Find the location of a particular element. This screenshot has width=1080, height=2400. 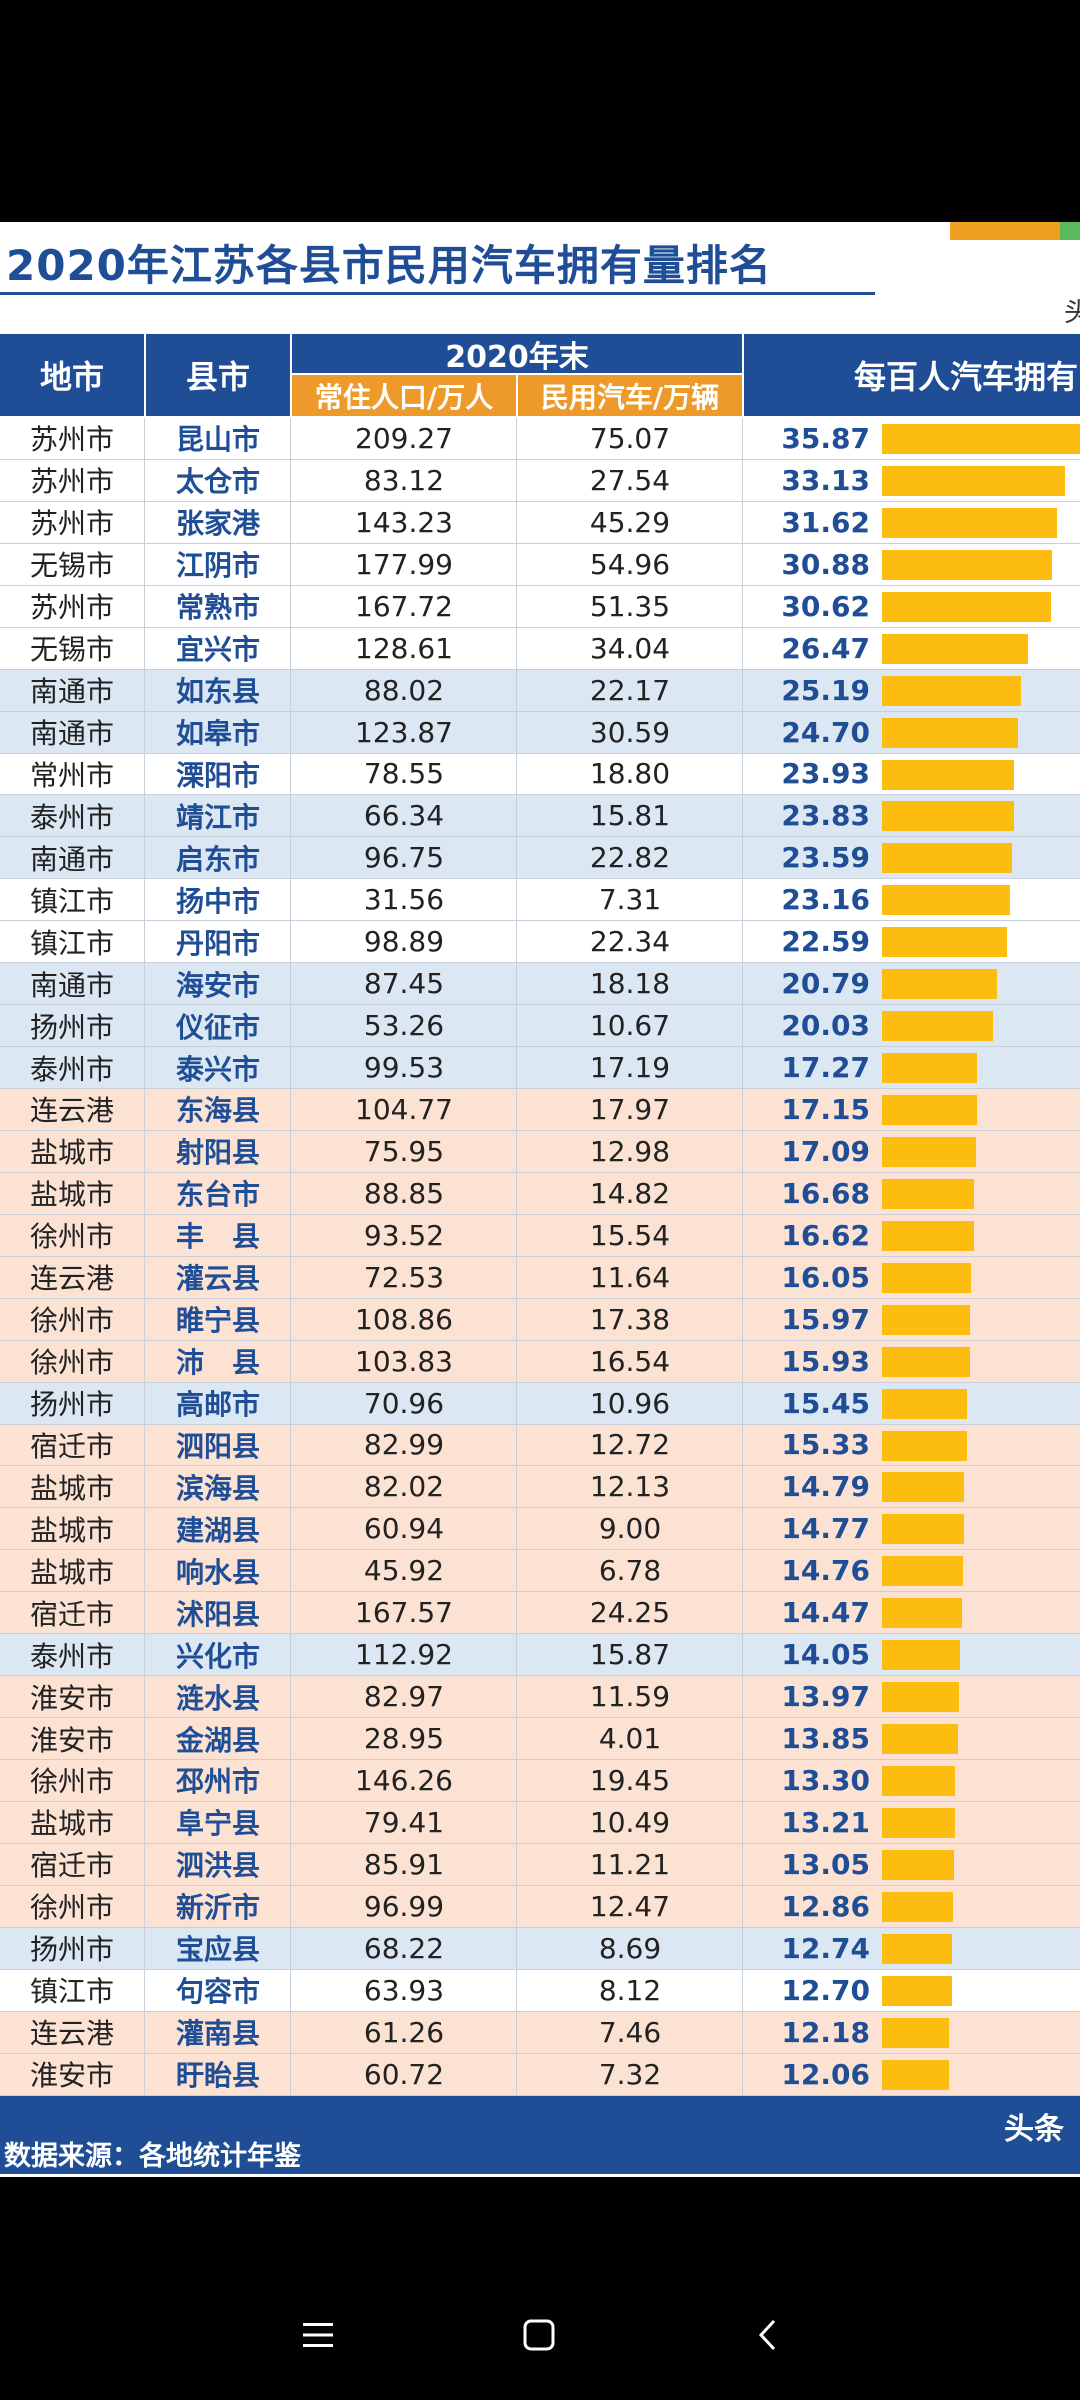

cell-city: 镇江市 is located at coordinates (71, 1992).